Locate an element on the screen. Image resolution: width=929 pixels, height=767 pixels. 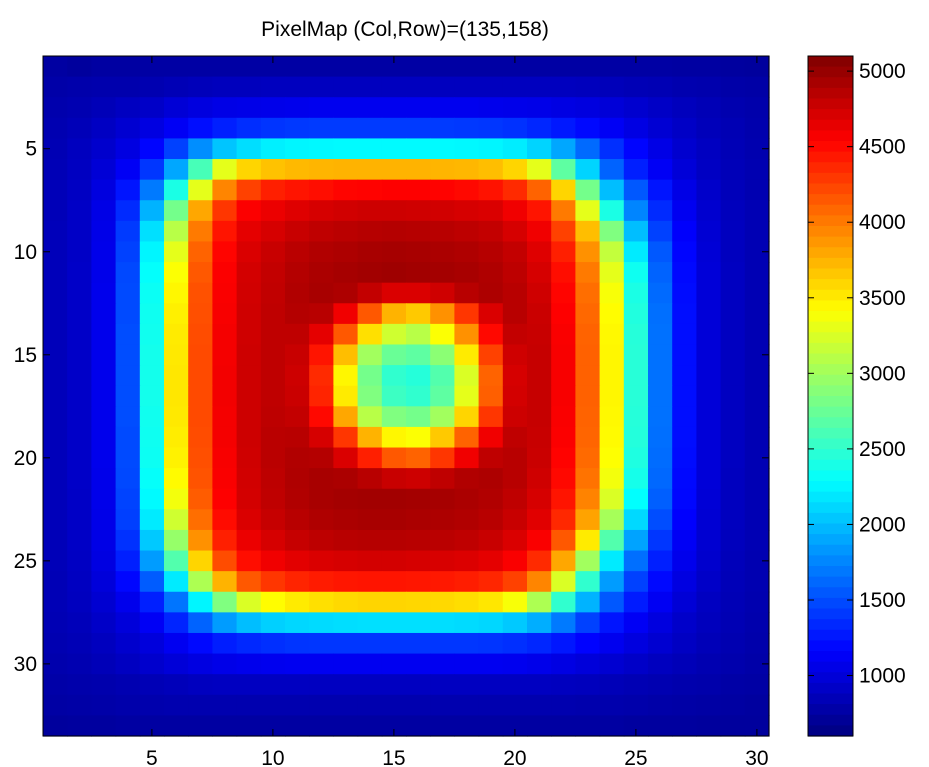
colorbar-tick-label: 1500 is located at coordinates (882, 600).